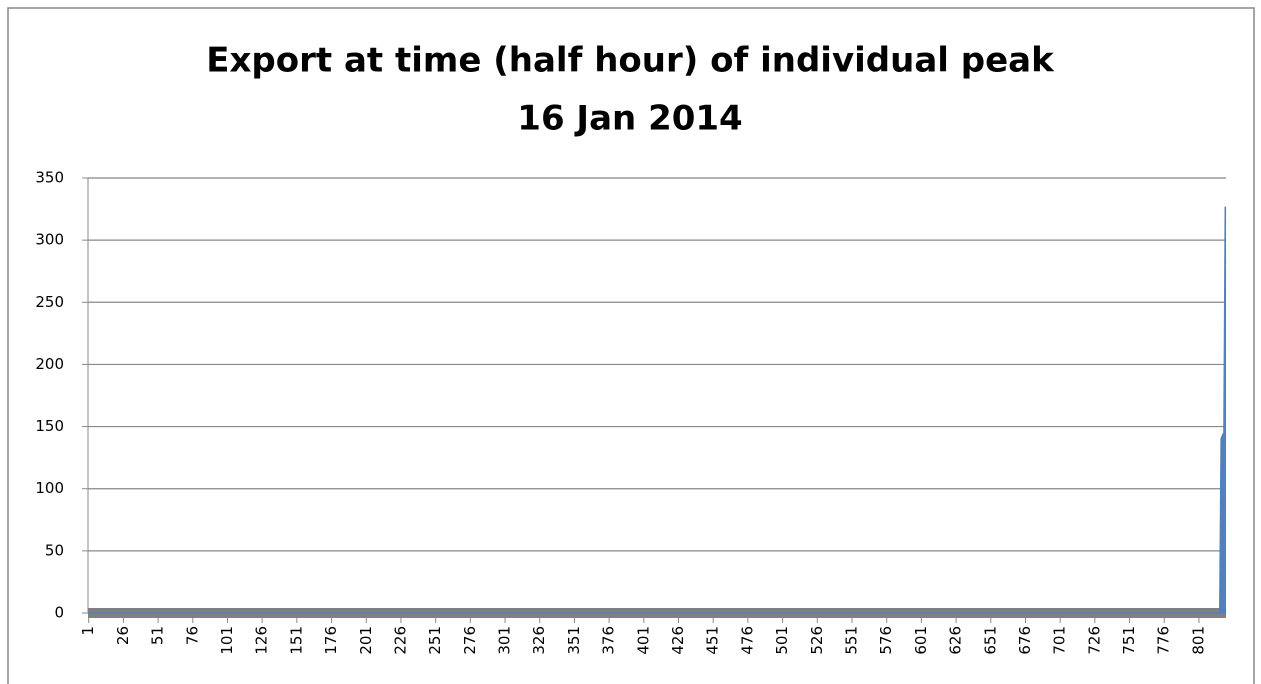 This screenshot has width=1261, height=684. Describe the element at coordinates (956, 640) in the screenshot. I see `x-tick-label: 626` at that location.